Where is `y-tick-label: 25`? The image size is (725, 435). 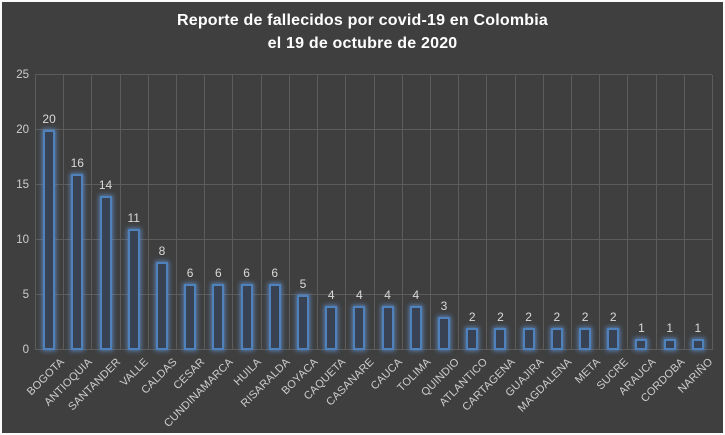
y-tick-label: 25 is located at coordinates (22, 75).